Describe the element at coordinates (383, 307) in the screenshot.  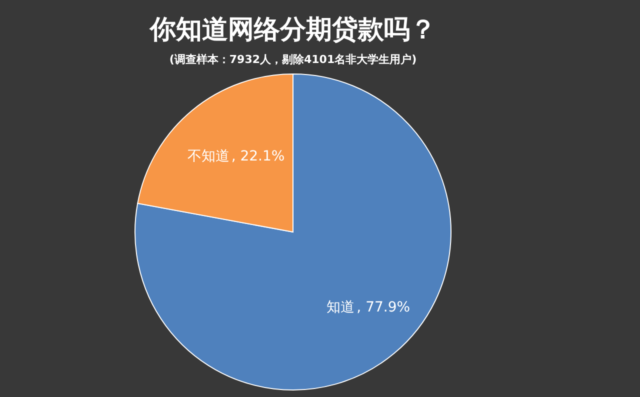
I see `data-label: , 77.9%` at that location.